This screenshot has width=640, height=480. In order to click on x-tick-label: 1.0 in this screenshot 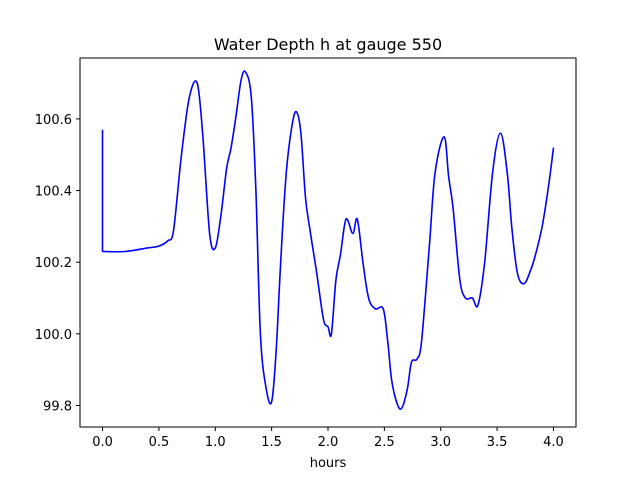, I will do `click(215, 442)`.